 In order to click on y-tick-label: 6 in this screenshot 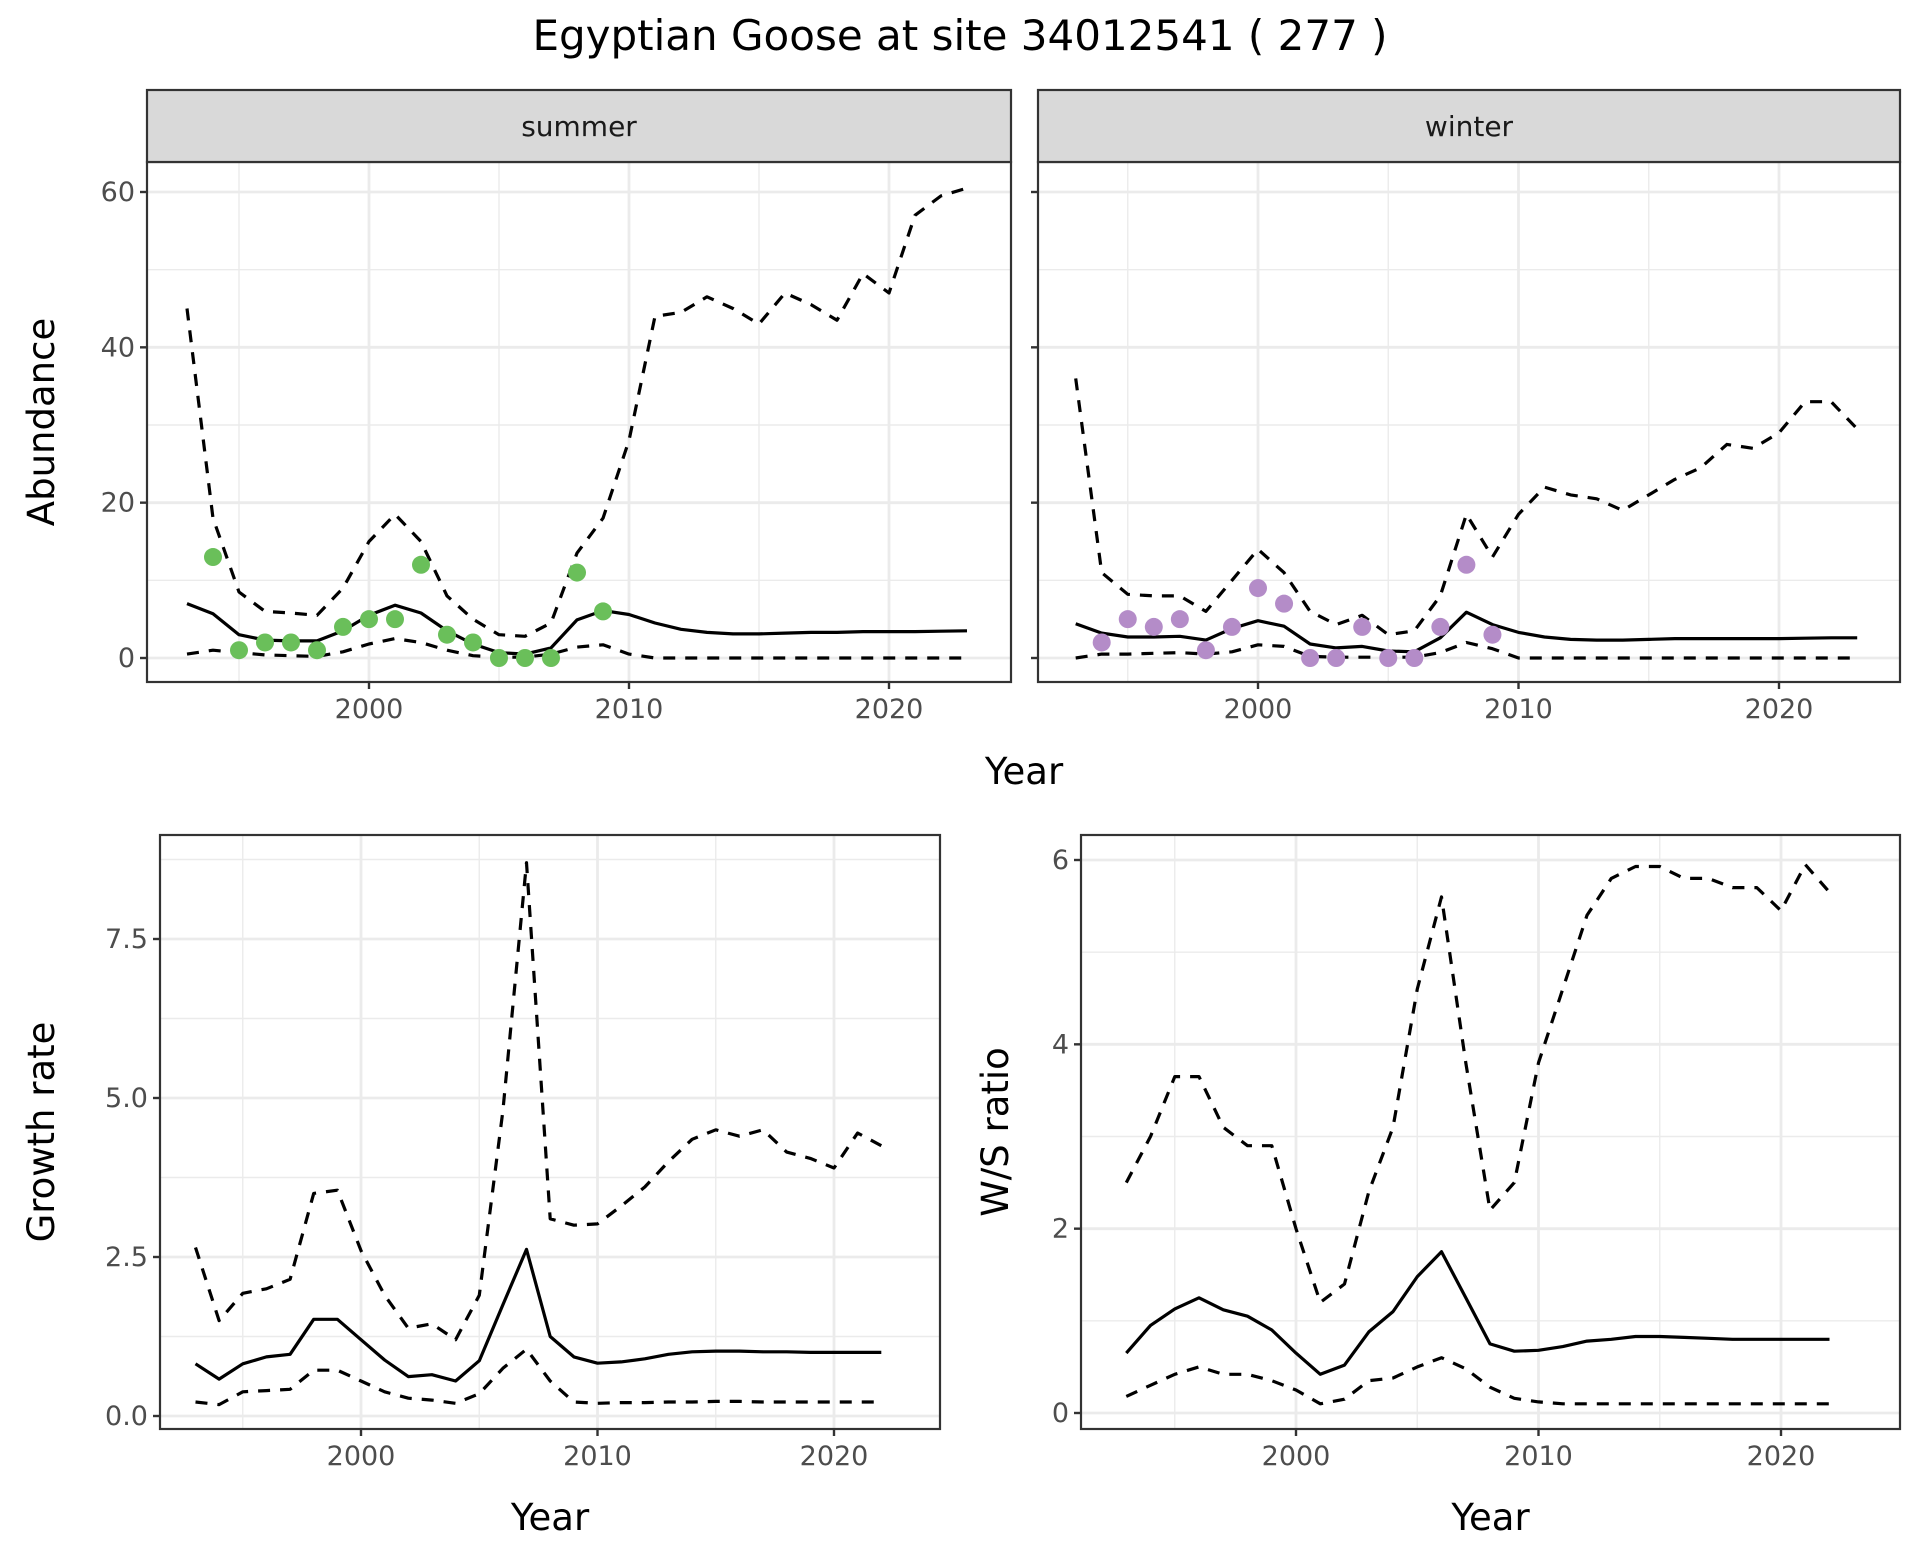, I will do `click(1060, 860)`.